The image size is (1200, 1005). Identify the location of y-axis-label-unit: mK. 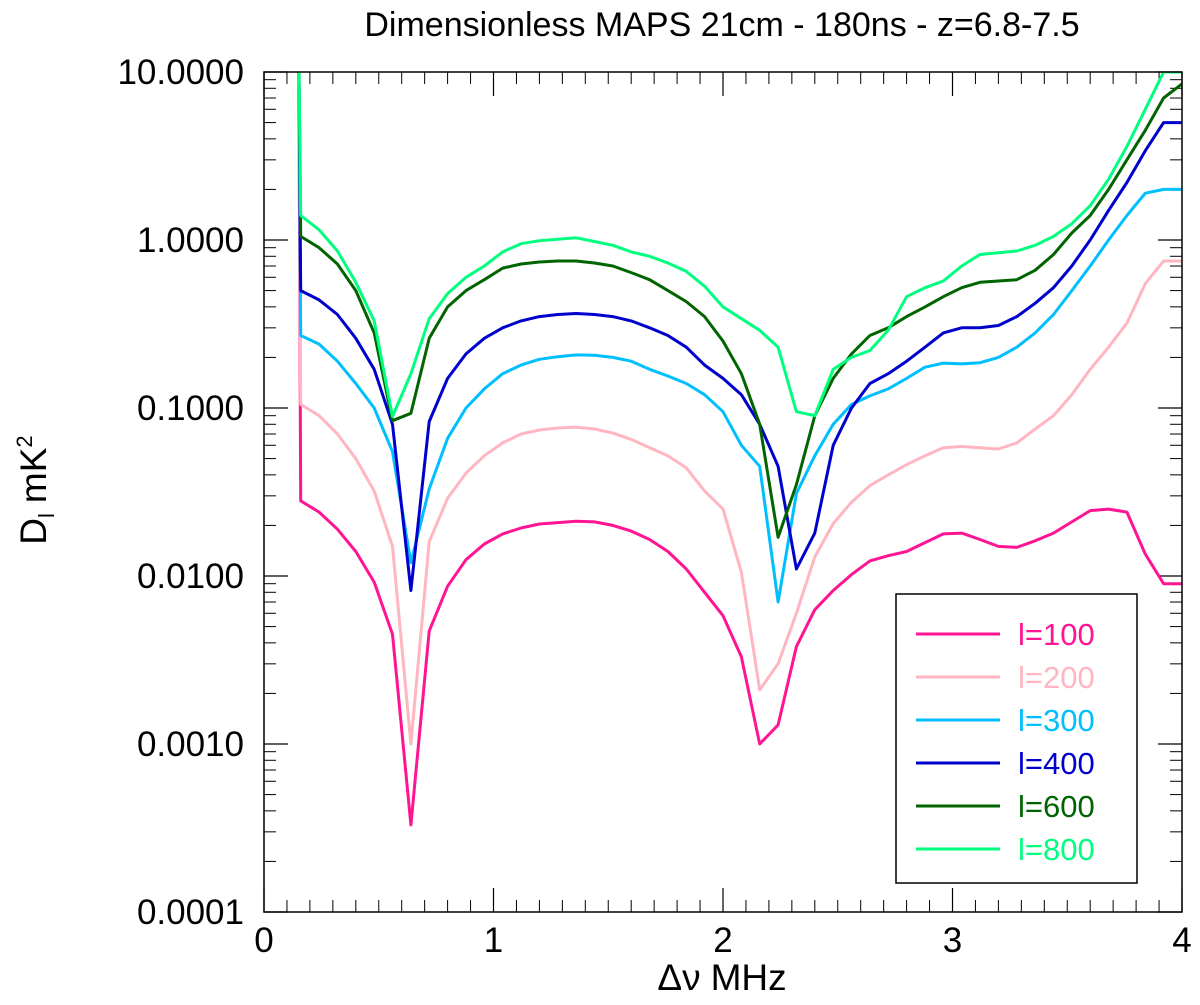
(33, 475).